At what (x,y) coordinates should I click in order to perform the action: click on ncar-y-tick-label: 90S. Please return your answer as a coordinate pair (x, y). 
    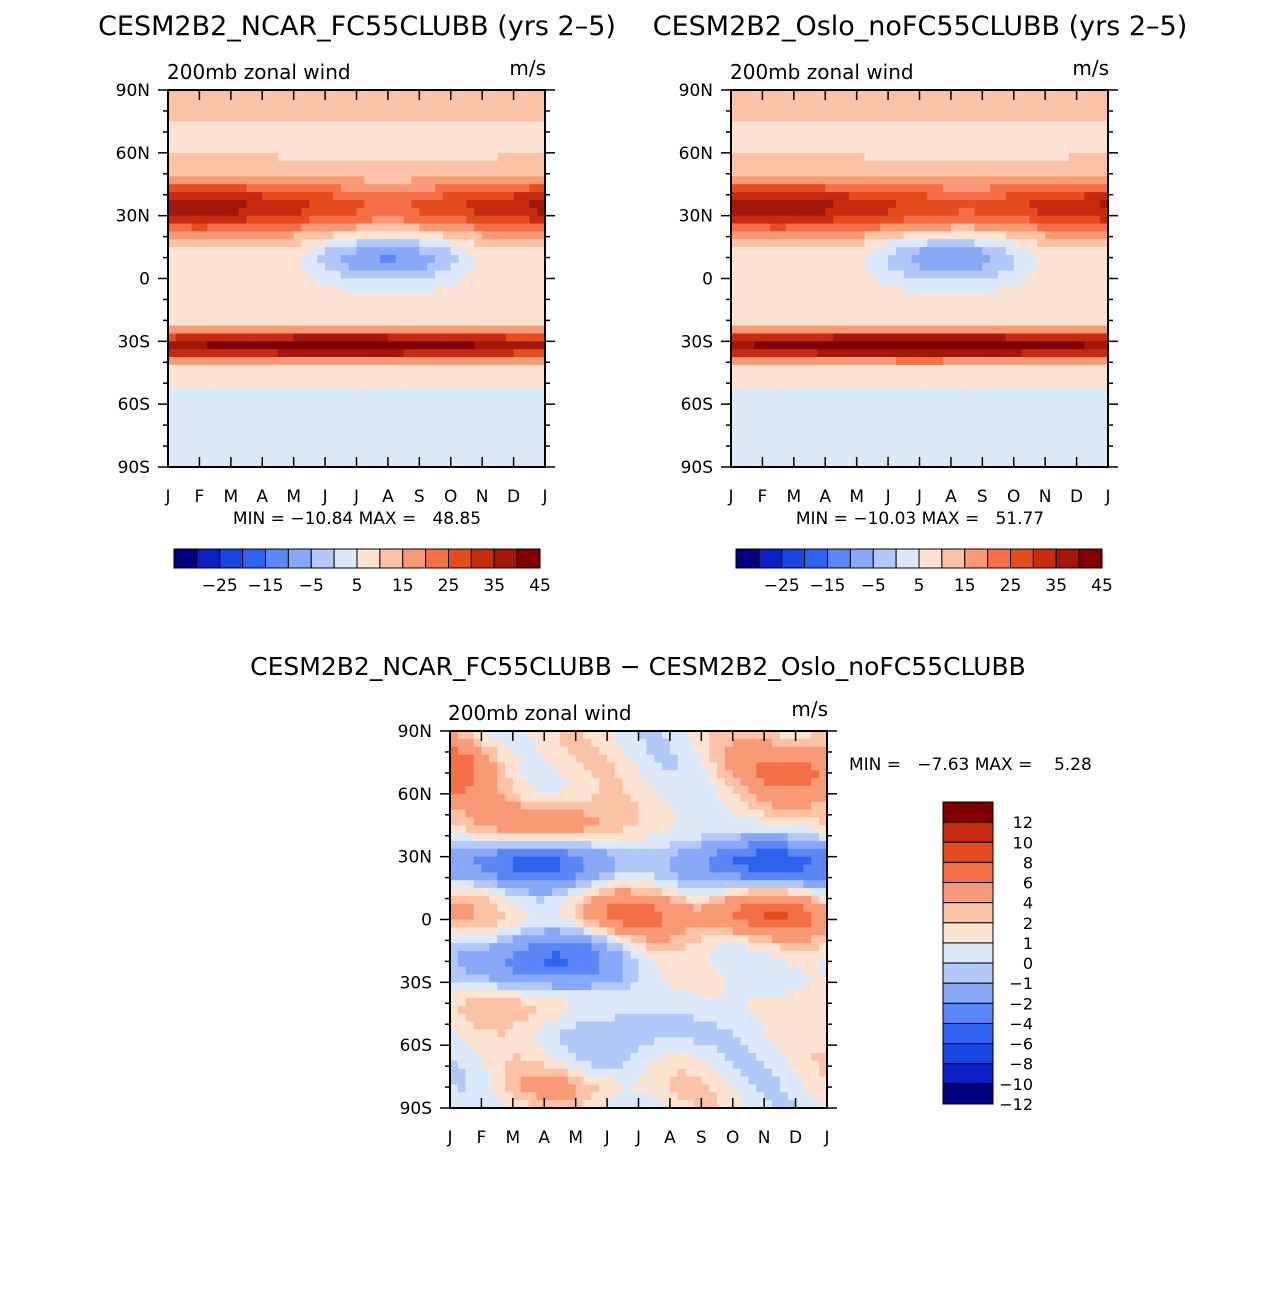
    Looking at the image, I should click on (134, 468).